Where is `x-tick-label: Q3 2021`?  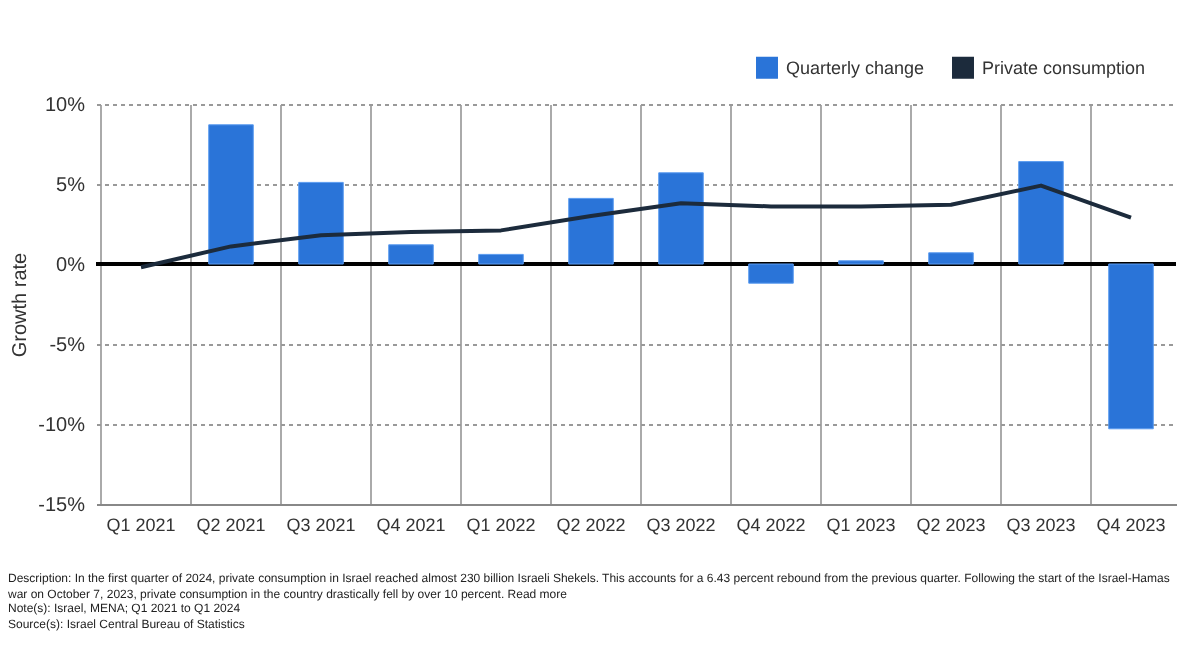
x-tick-label: Q3 2021 is located at coordinates (321, 525).